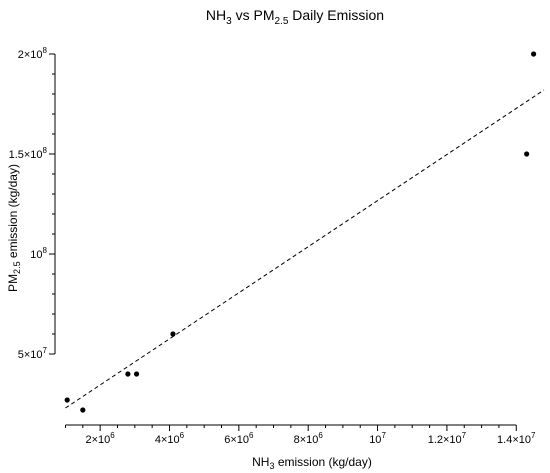  What do you see at coordinates (312, 463) in the screenshot?
I see `x-axis-label: NH3 emission (kg/day)` at bounding box center [312, 463].